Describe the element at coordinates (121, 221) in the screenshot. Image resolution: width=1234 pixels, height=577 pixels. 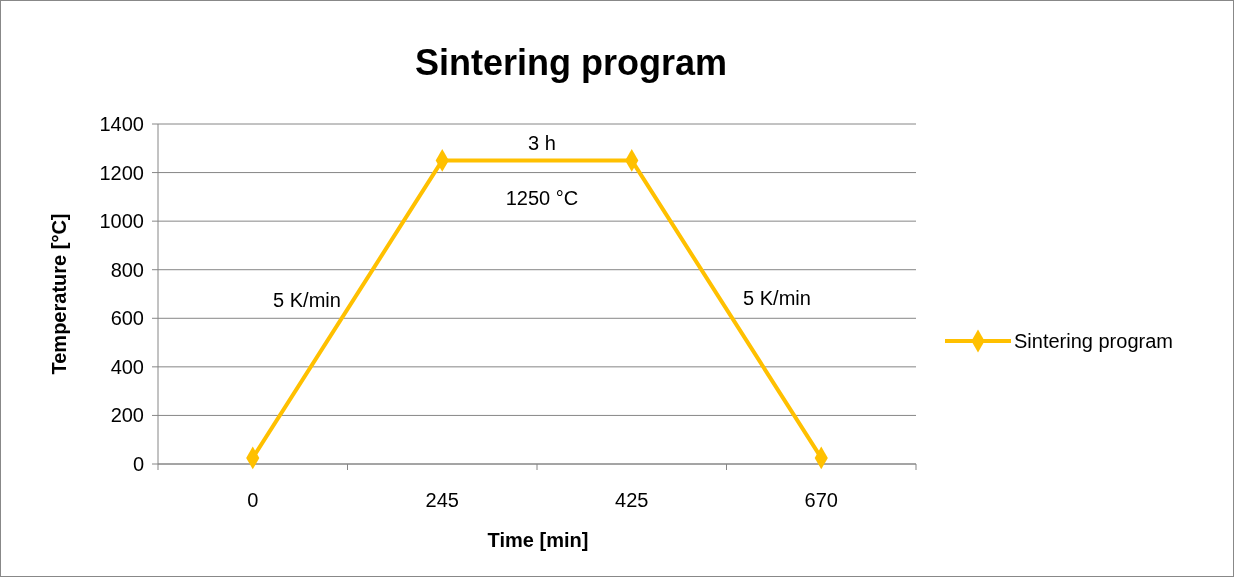
I see `y-tick-label: 1000` at that location.